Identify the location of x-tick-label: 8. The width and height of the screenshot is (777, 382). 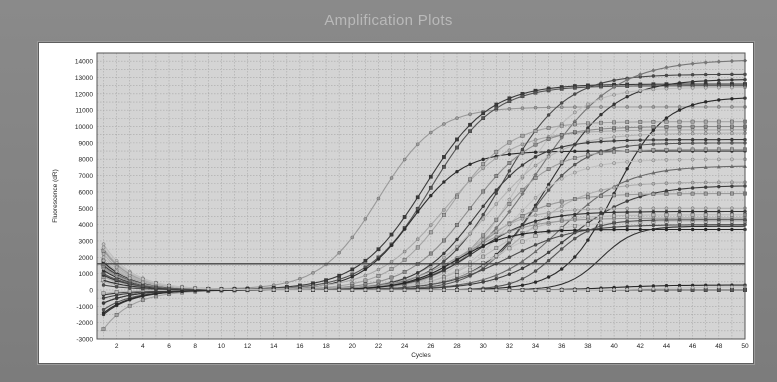
(195, 346).